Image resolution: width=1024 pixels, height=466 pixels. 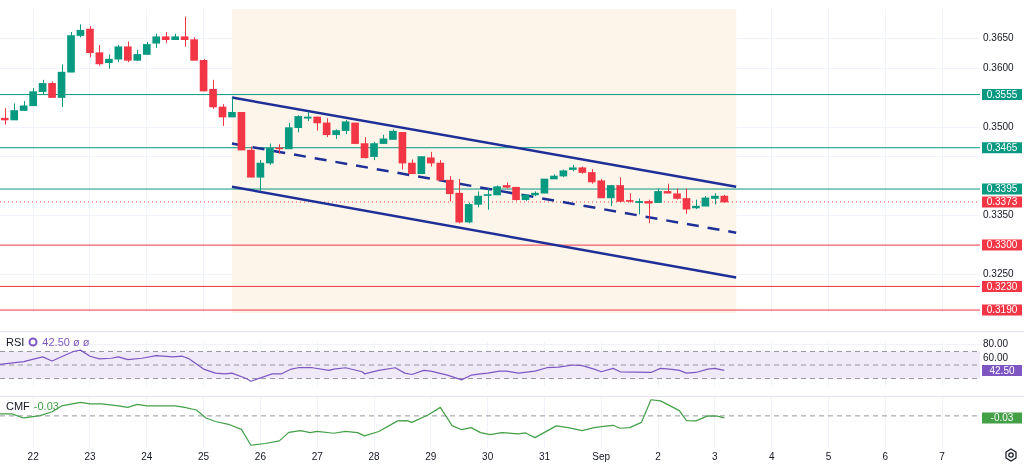 I want to click on x-tick-label: 27, so click(x=317, y=456).